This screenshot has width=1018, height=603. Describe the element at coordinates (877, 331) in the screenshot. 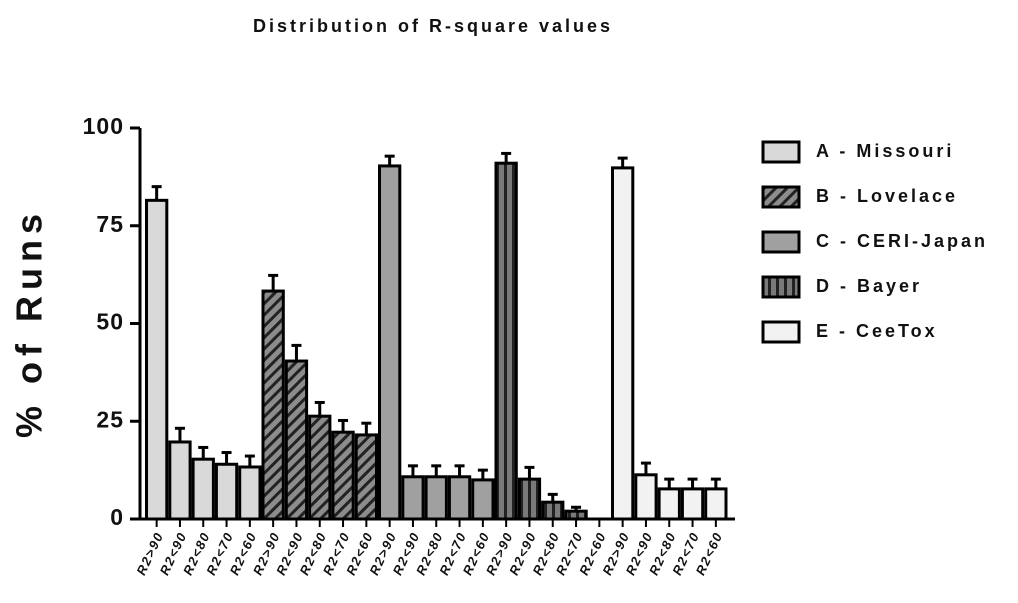

I see `legend-label: E - CeeTox` at that location.